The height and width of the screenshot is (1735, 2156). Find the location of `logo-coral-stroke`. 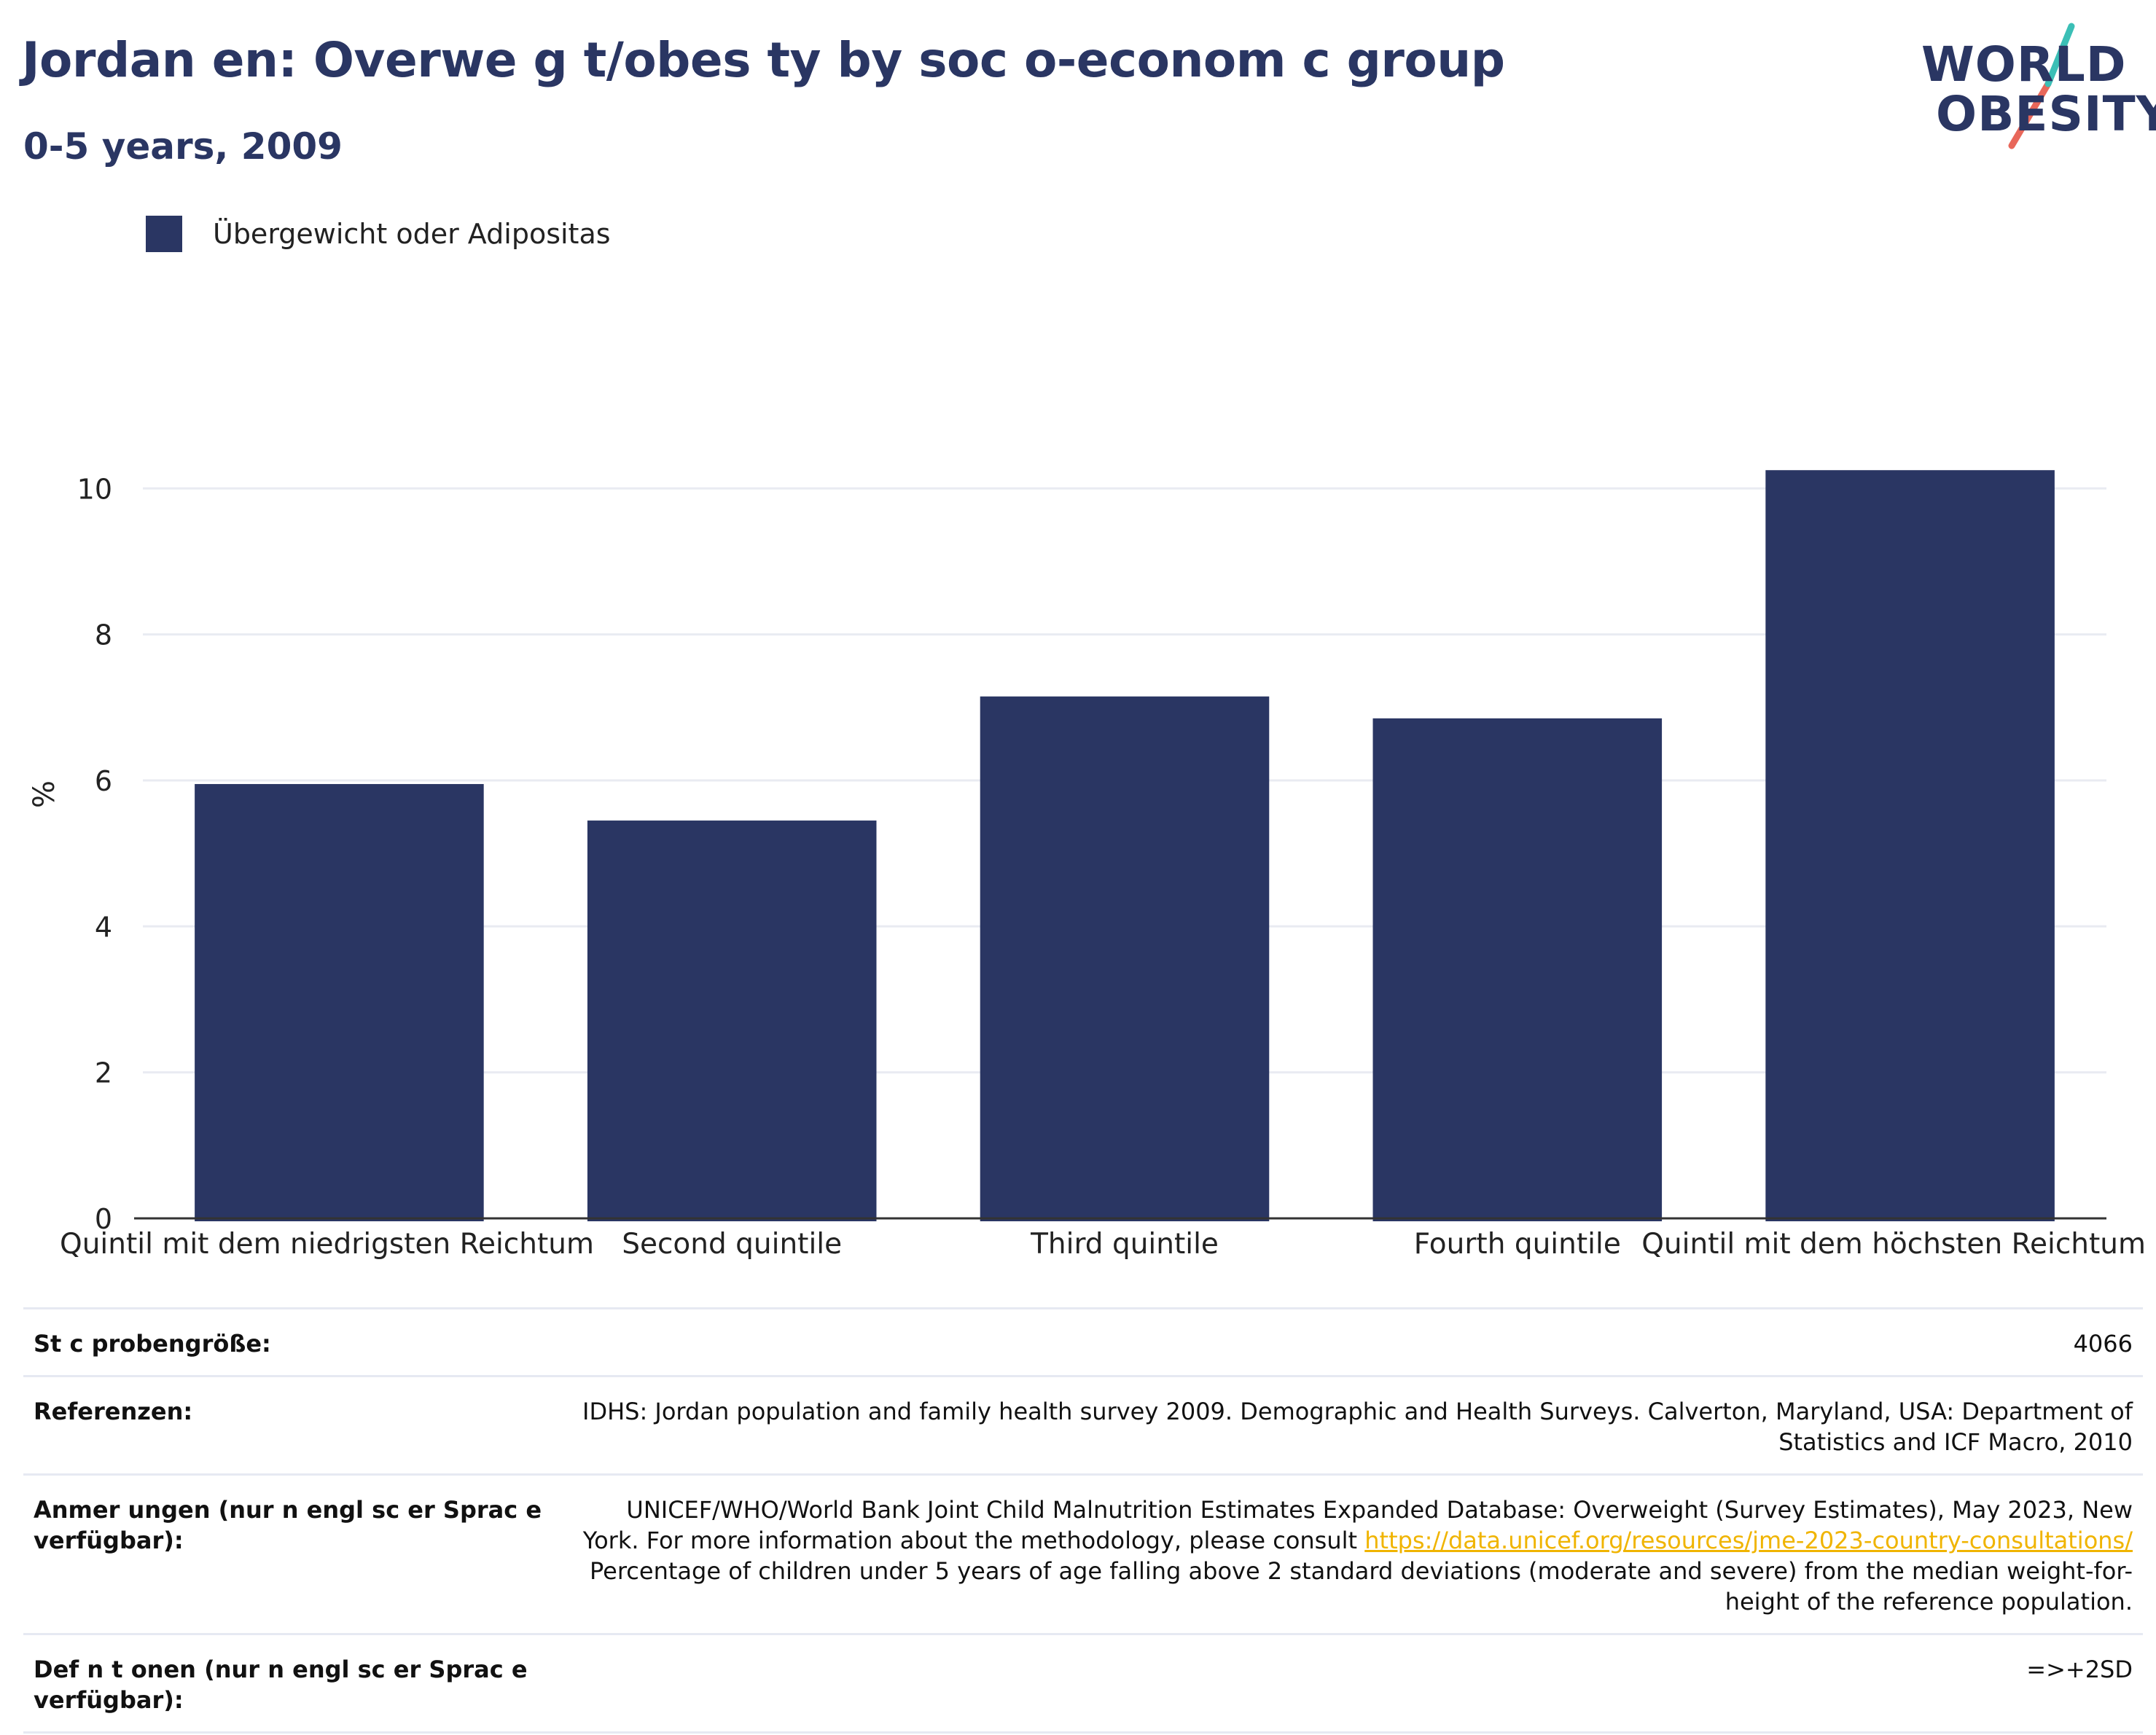

logo-coral-stroke is located at coordinates (2030, 114).